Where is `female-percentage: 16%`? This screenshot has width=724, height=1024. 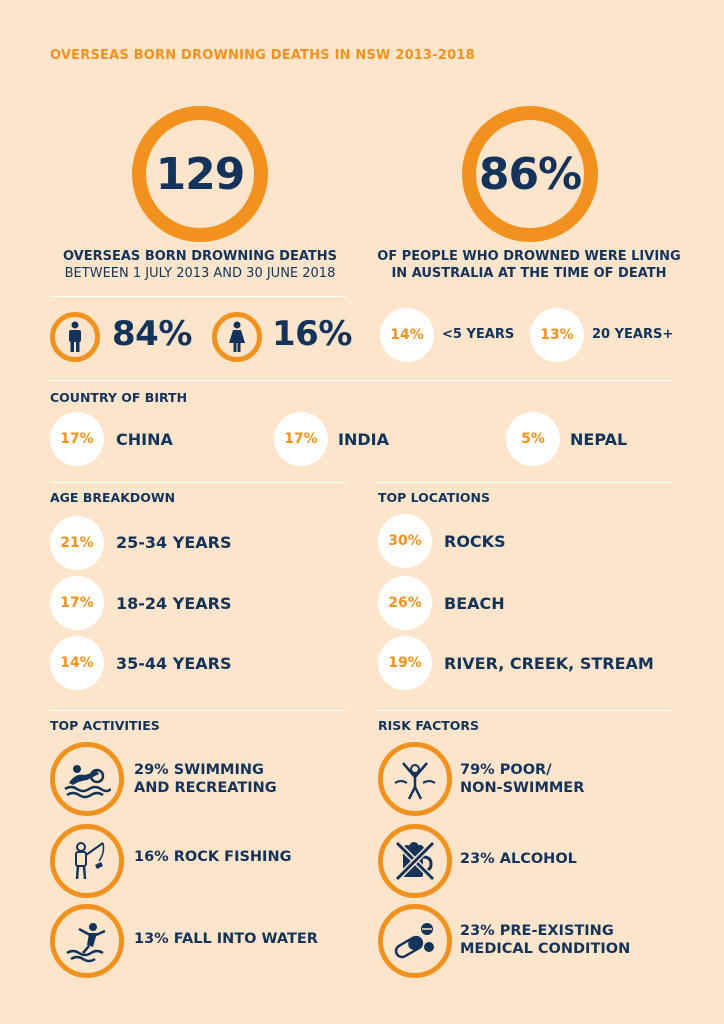
female-percentage: 16% is located at coordinates (312, 334).